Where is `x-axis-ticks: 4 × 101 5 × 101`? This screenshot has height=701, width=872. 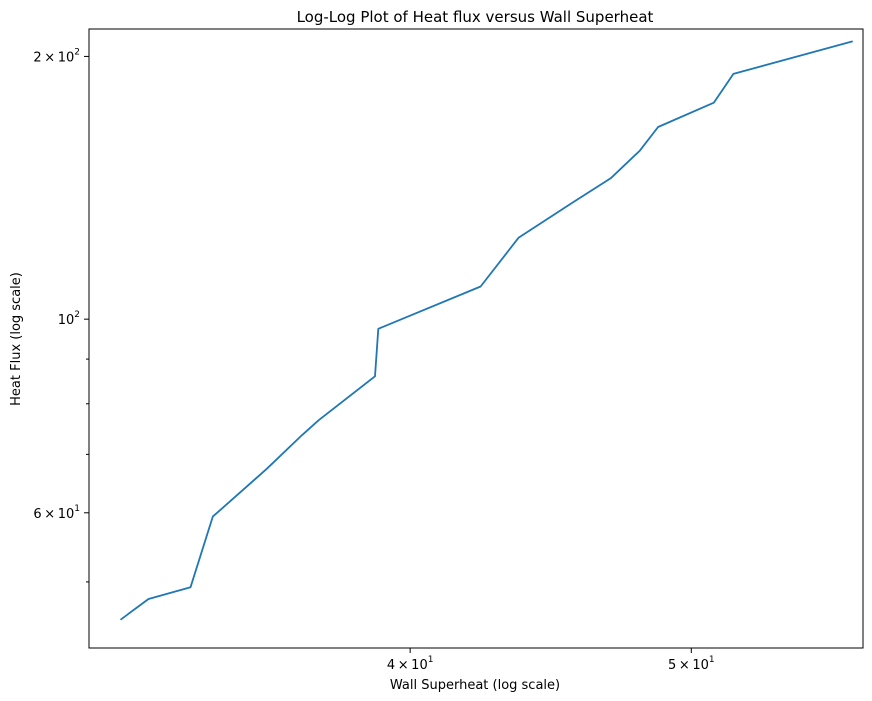 x-axis-ticks: 4 × 101 5 × 101 is located at coordinates (551, 660).